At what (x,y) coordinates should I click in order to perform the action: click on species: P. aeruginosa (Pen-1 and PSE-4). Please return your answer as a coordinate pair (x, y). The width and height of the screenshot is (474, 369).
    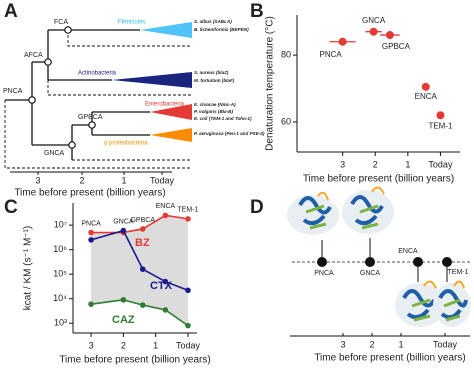
    Looking at the image, I should click on (229, 133).